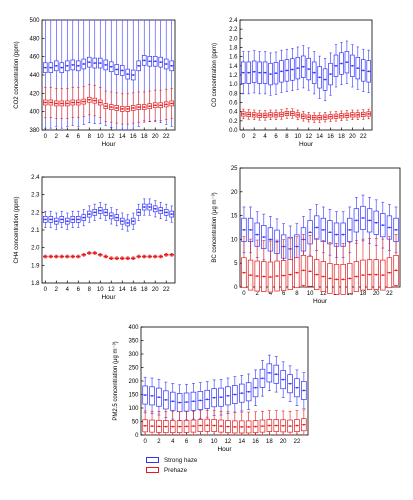 Image resolution: width=413 pixels, height=500 pixels. I want to click on y-tick-label: 5, so click(236, 264).